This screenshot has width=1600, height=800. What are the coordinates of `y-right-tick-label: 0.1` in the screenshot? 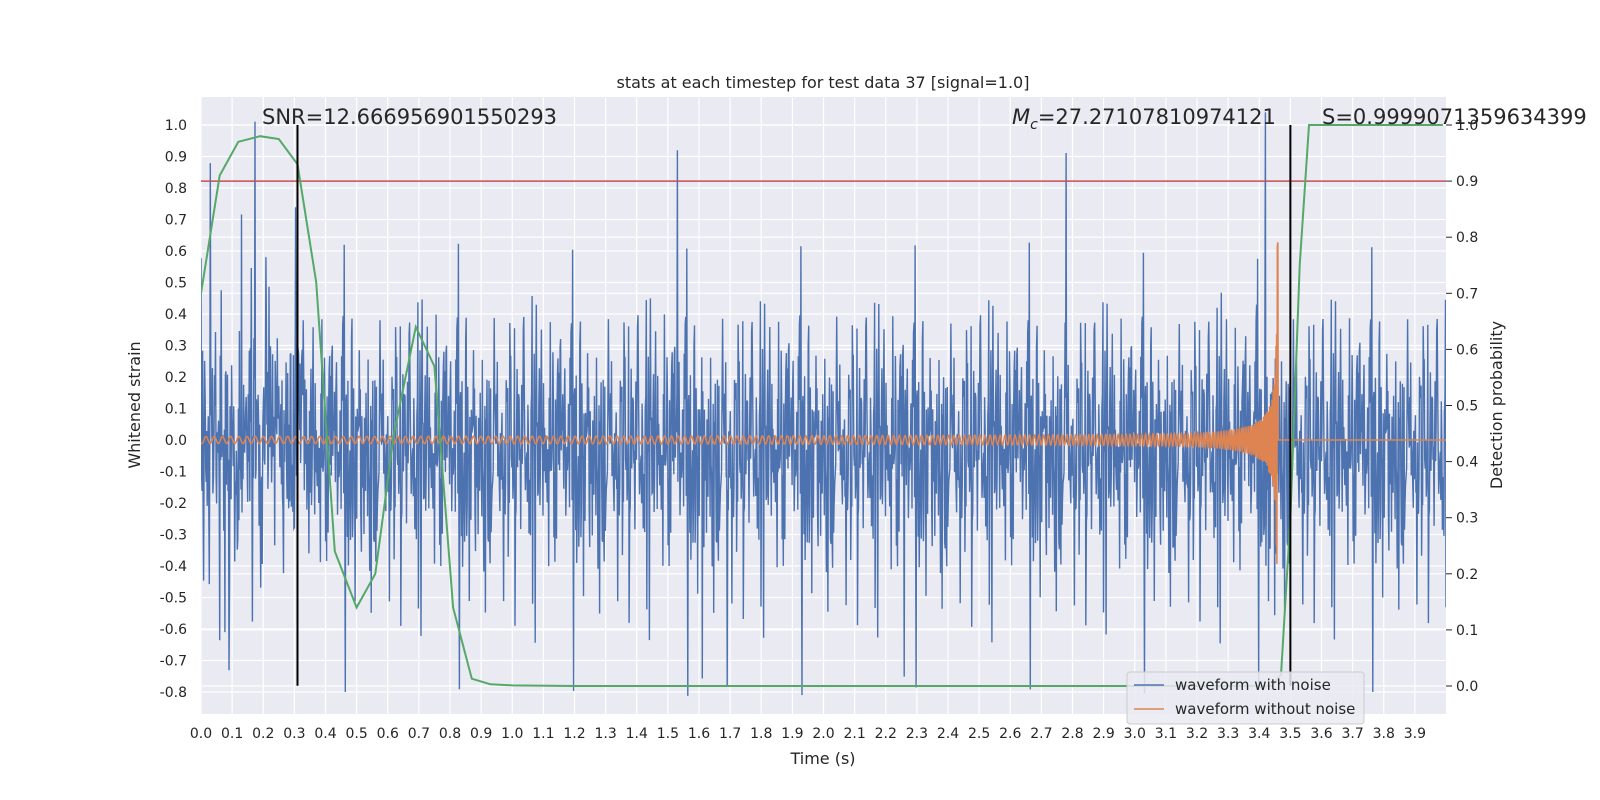 It's located at (1467, 631).